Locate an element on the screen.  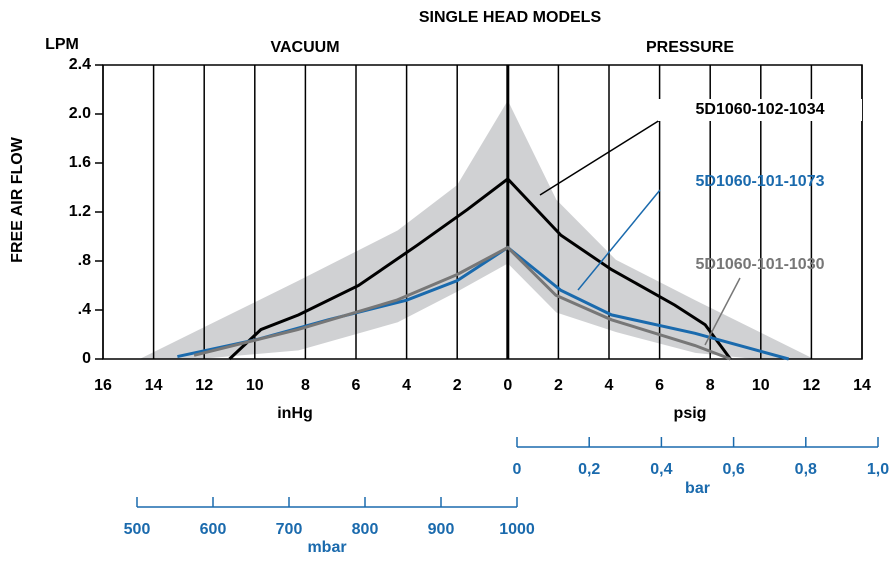
pressure-label: PRESSURE is located at coordinates (690, 47).